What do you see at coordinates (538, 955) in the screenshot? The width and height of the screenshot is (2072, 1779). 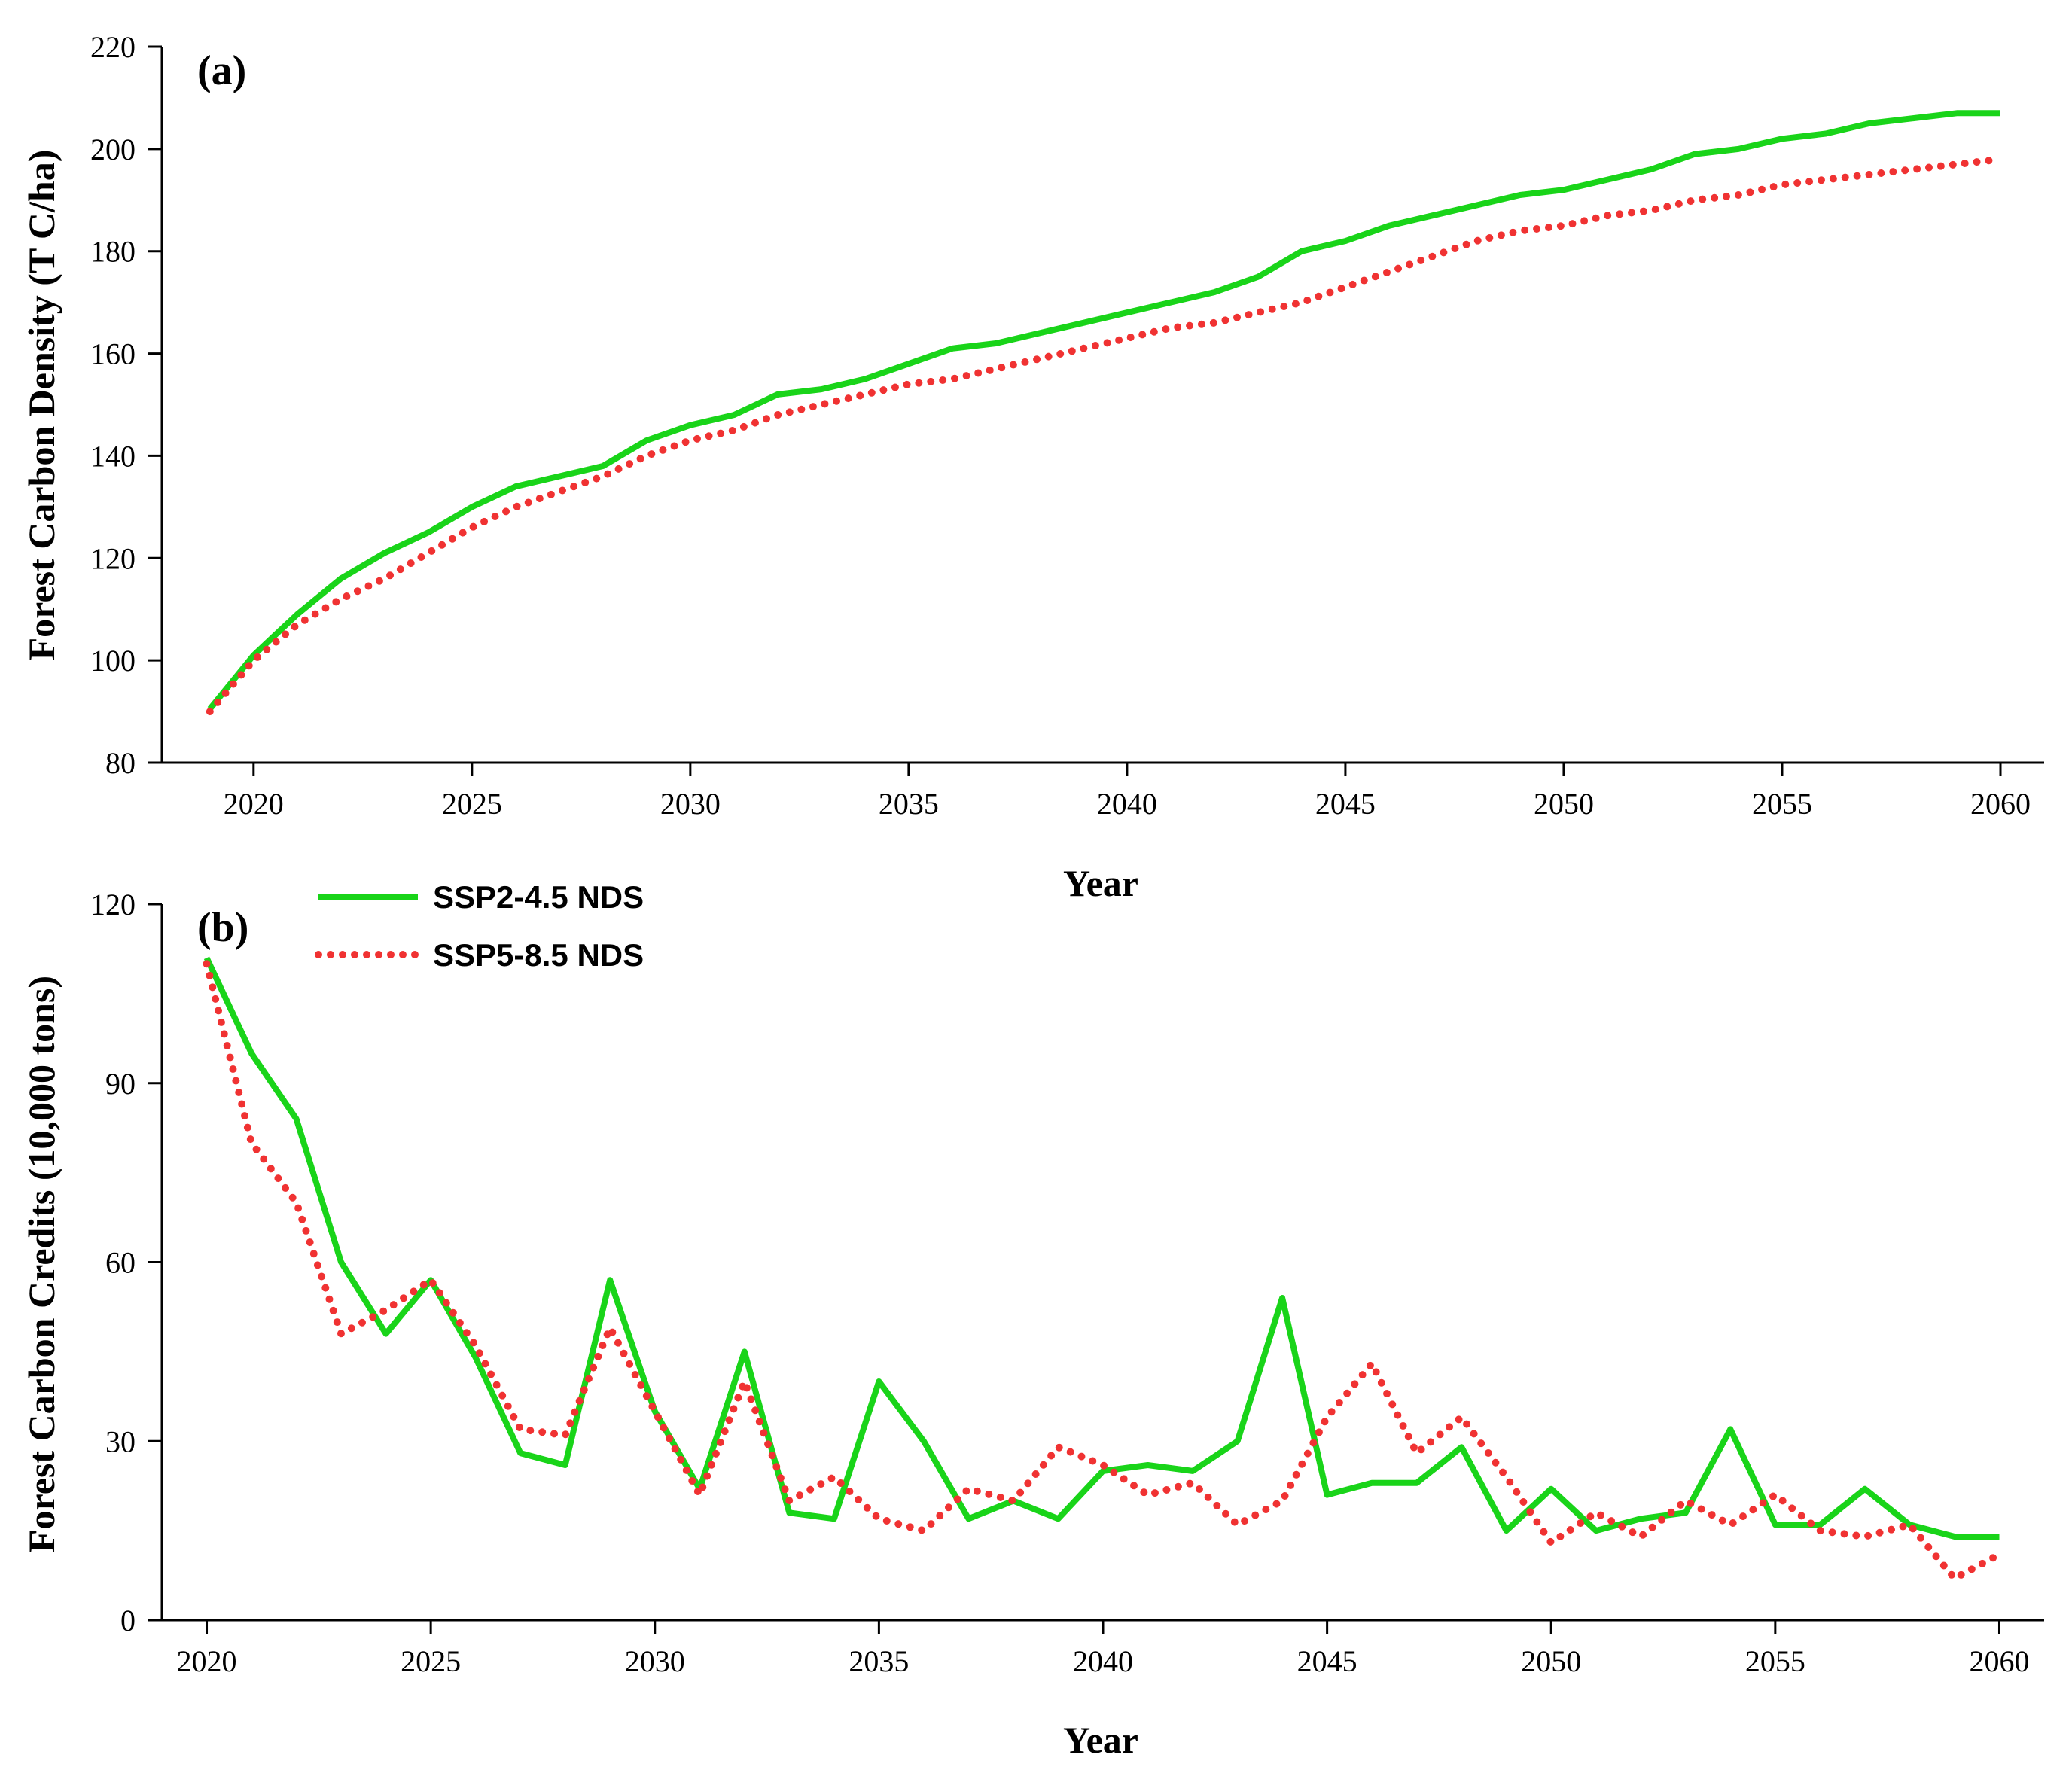 I see `legend-label-ssp585: SSP5-8.5 NDS` at bounding box center [538, 955].